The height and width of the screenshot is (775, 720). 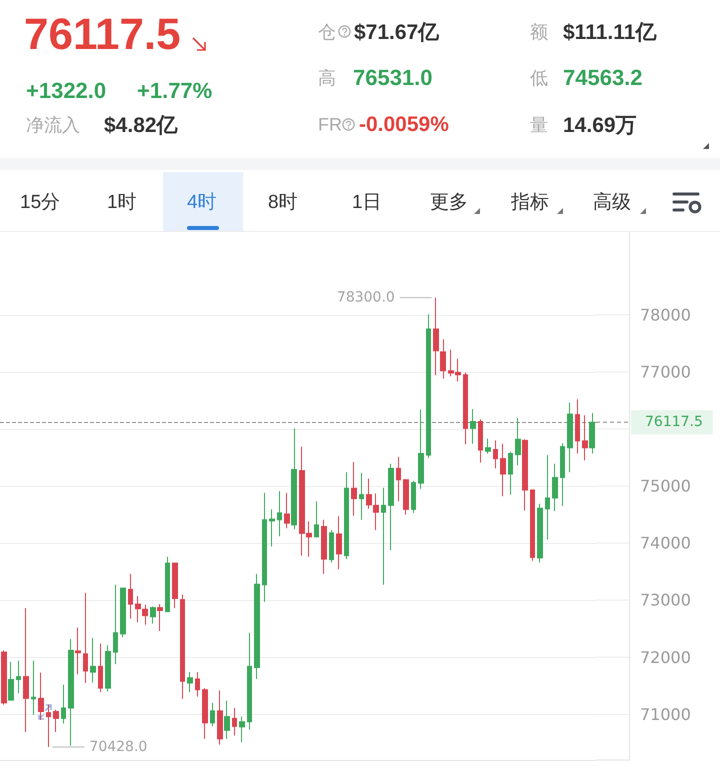 What do you see at coordinates (603, 78) in the screenshot?
I see `text: 74563.2` at bounding box center [603, 78].